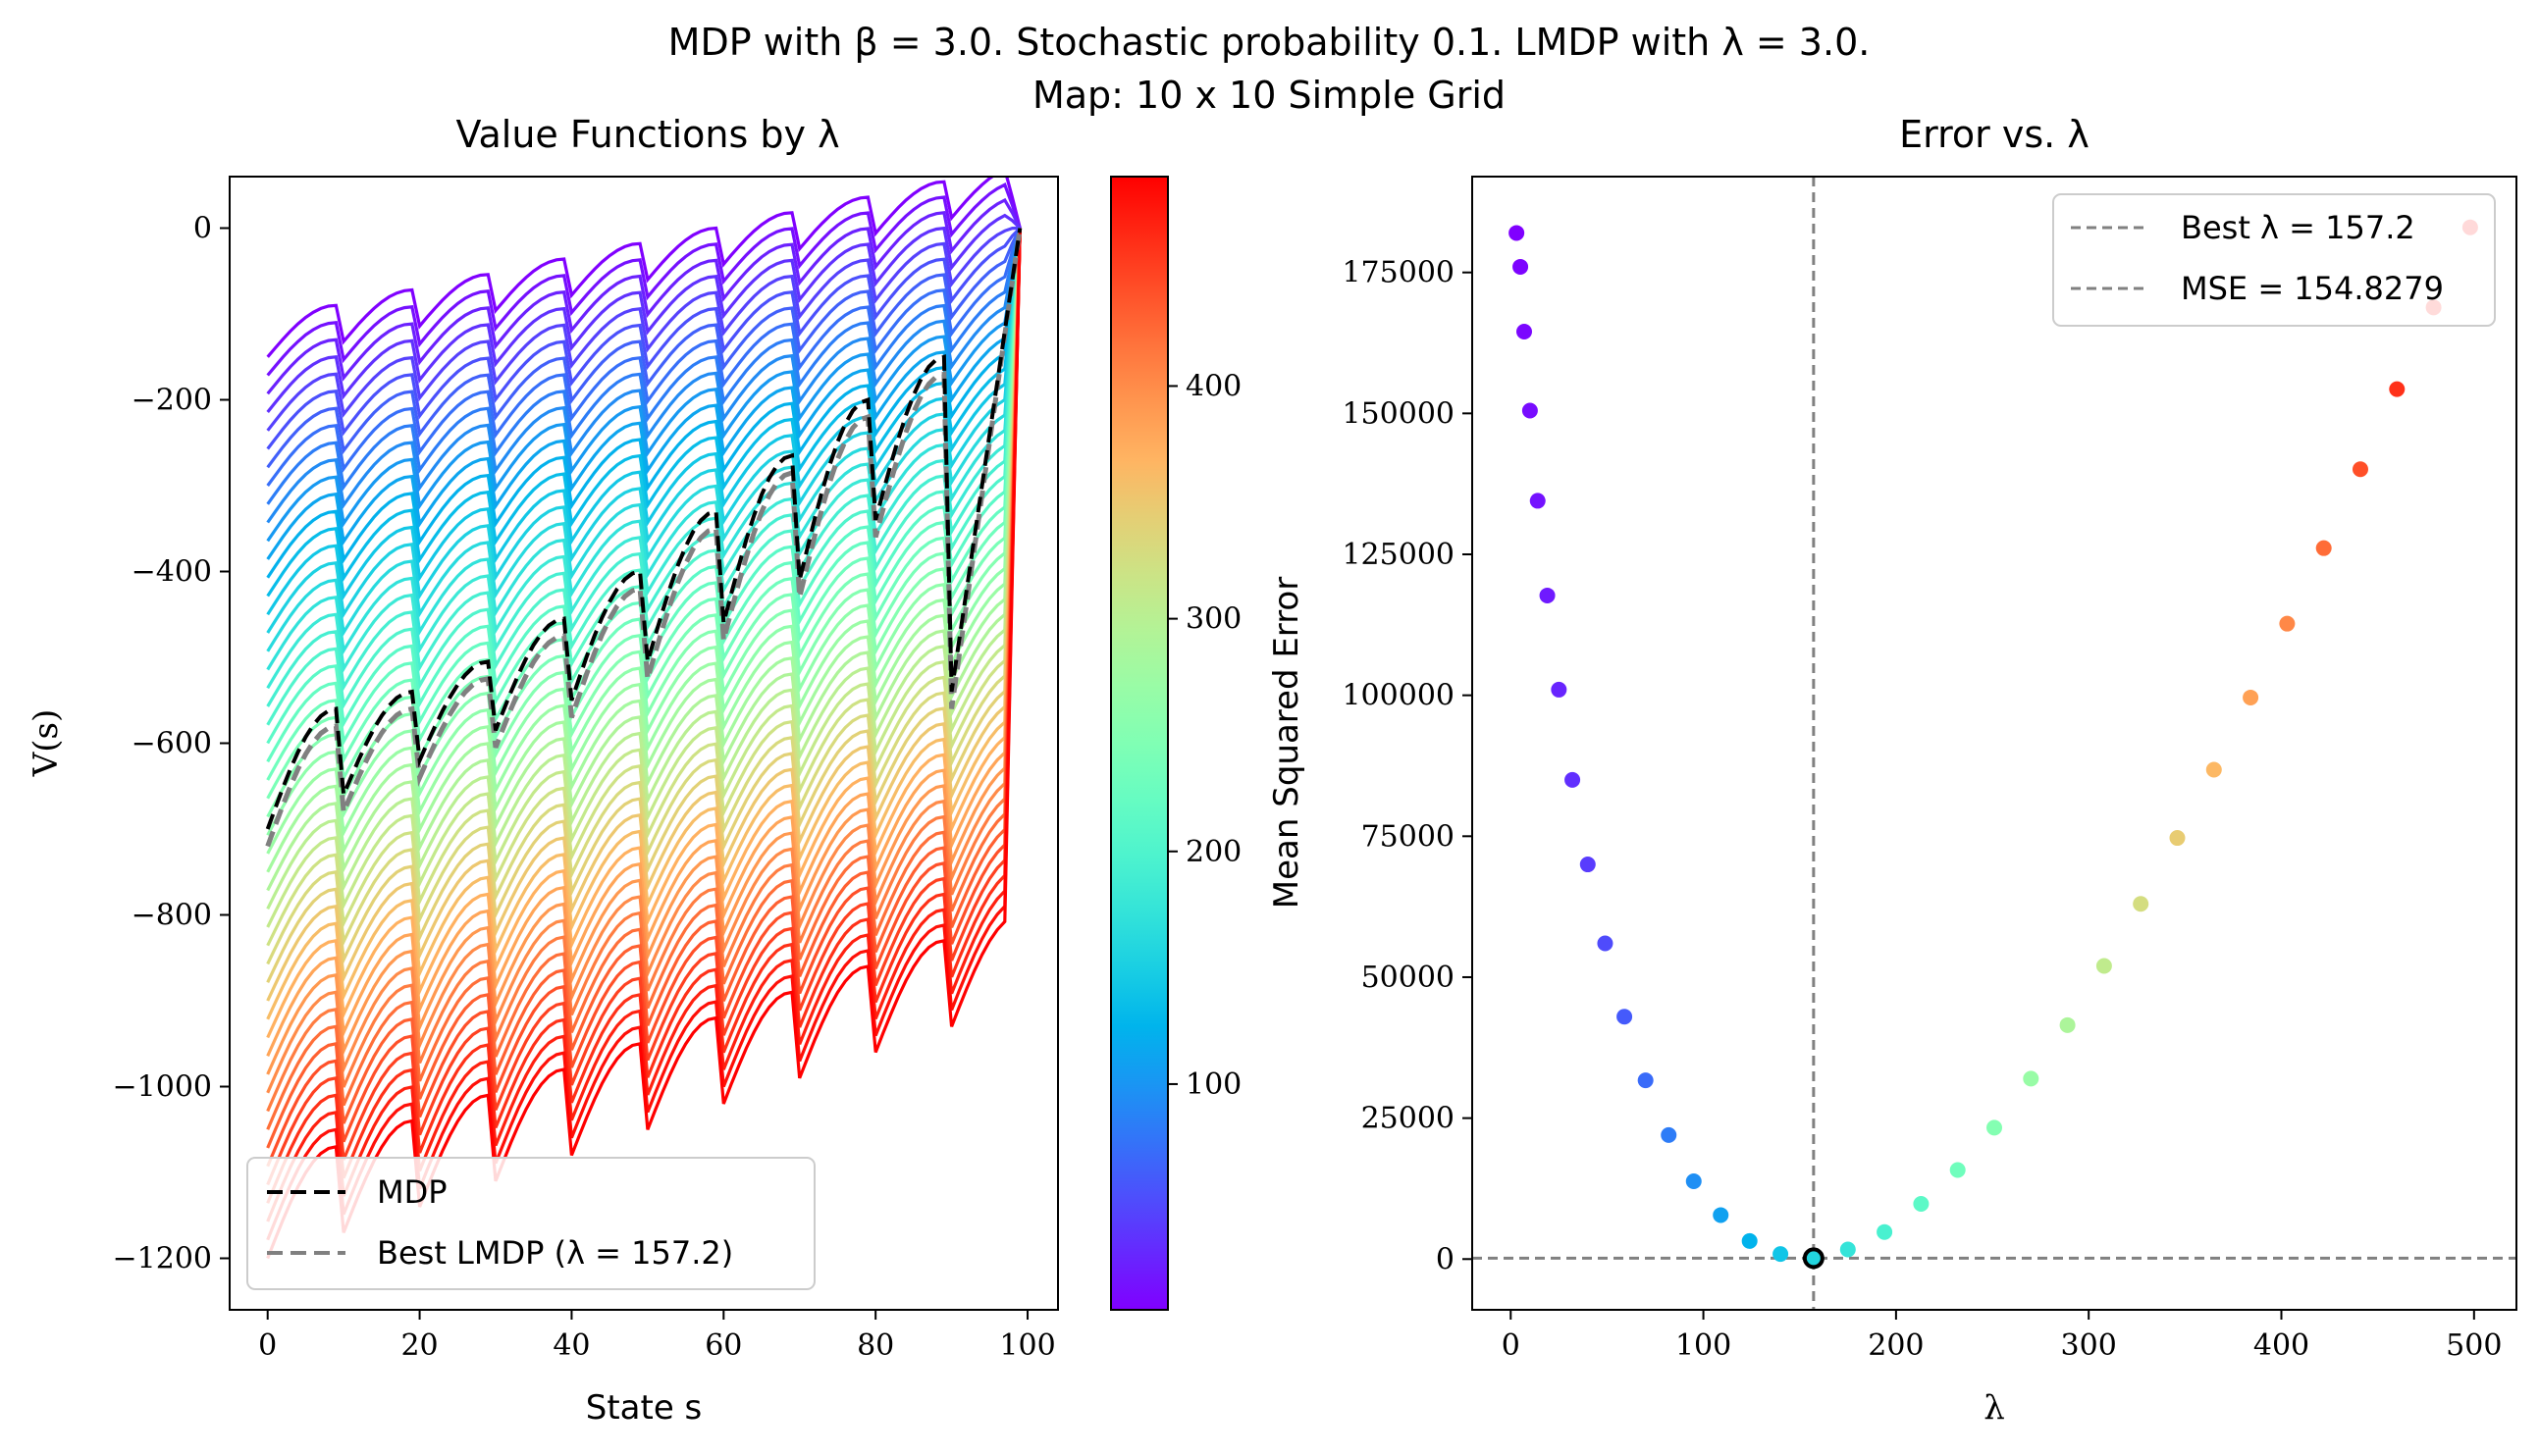  Describe the element at coordinates (1214, 619) in the screenshot. I see `colorbar-tick-label: 300` at that location.